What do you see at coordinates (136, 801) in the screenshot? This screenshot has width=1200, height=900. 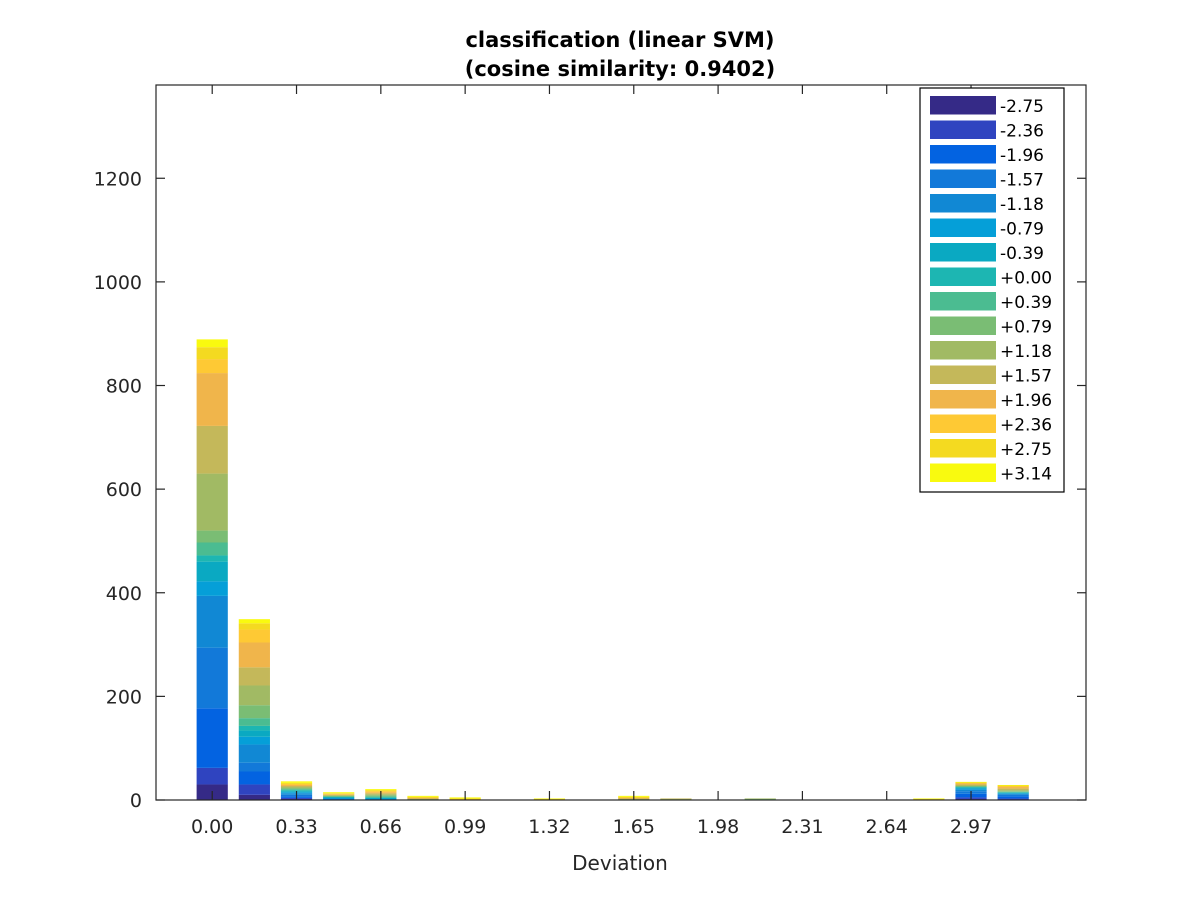 I see `y-tick-label: 0` at bounding box center [136, 801].